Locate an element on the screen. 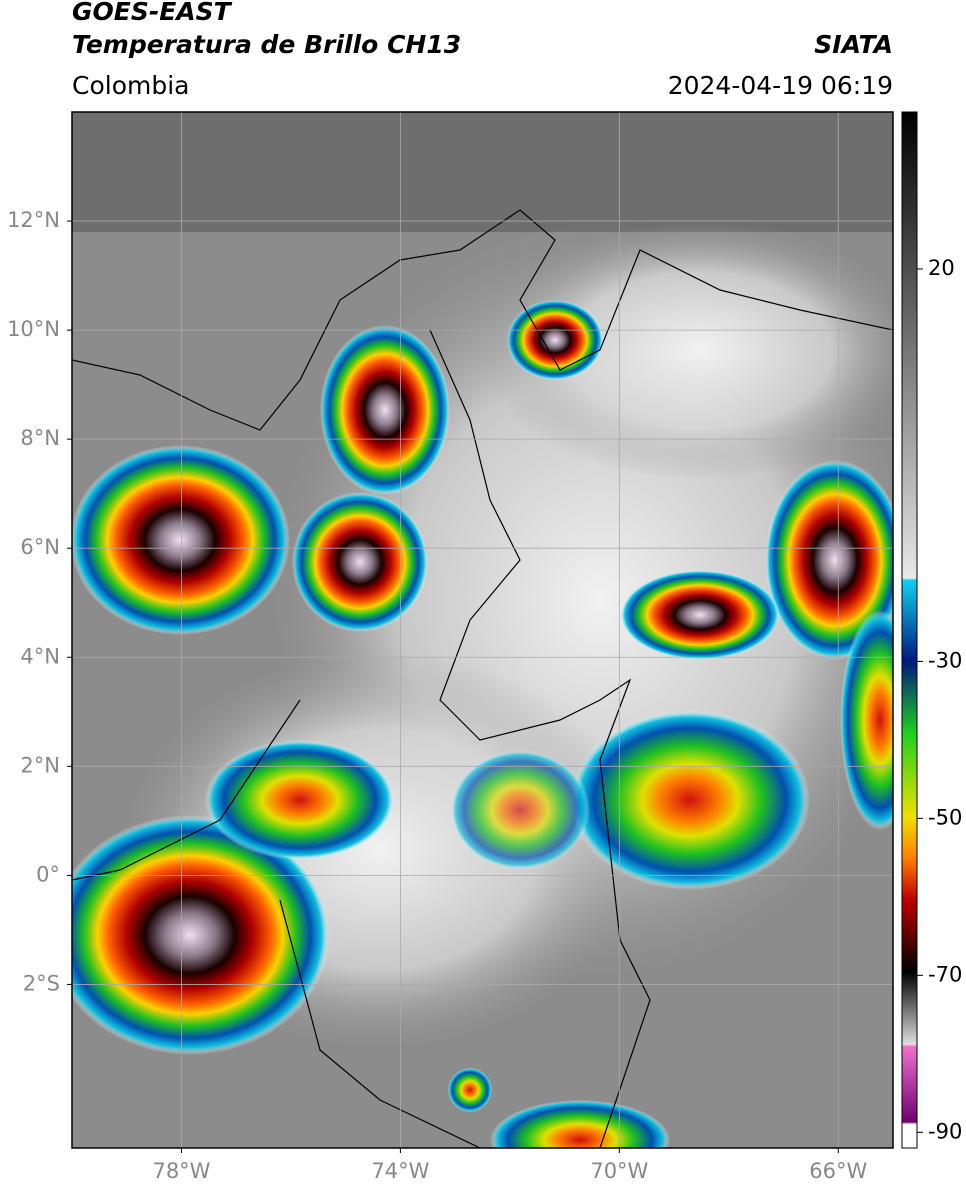 The width and height of the screenshot is (966, 1194). y-tick-label: 2°N is located at coordinates (40, 765).